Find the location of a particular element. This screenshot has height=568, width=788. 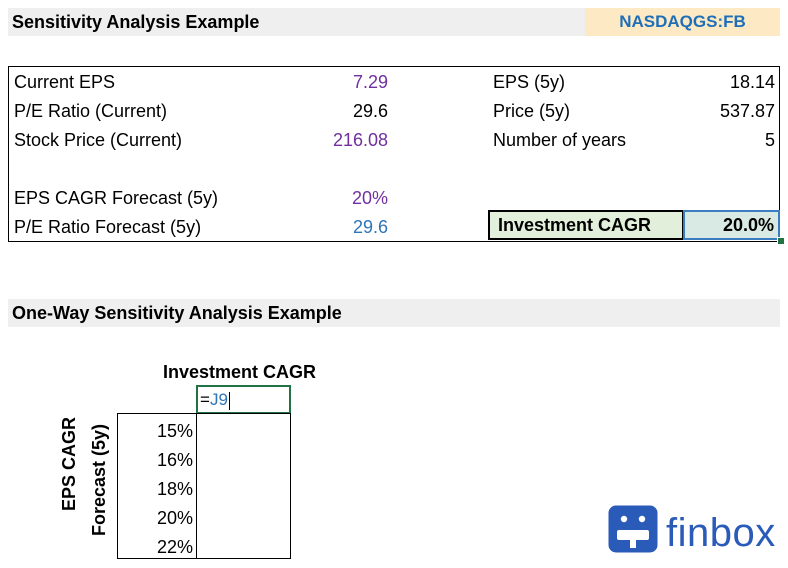

section-title: One-Way Sensitivity Analysis Example is located at coordinates (177, 313).